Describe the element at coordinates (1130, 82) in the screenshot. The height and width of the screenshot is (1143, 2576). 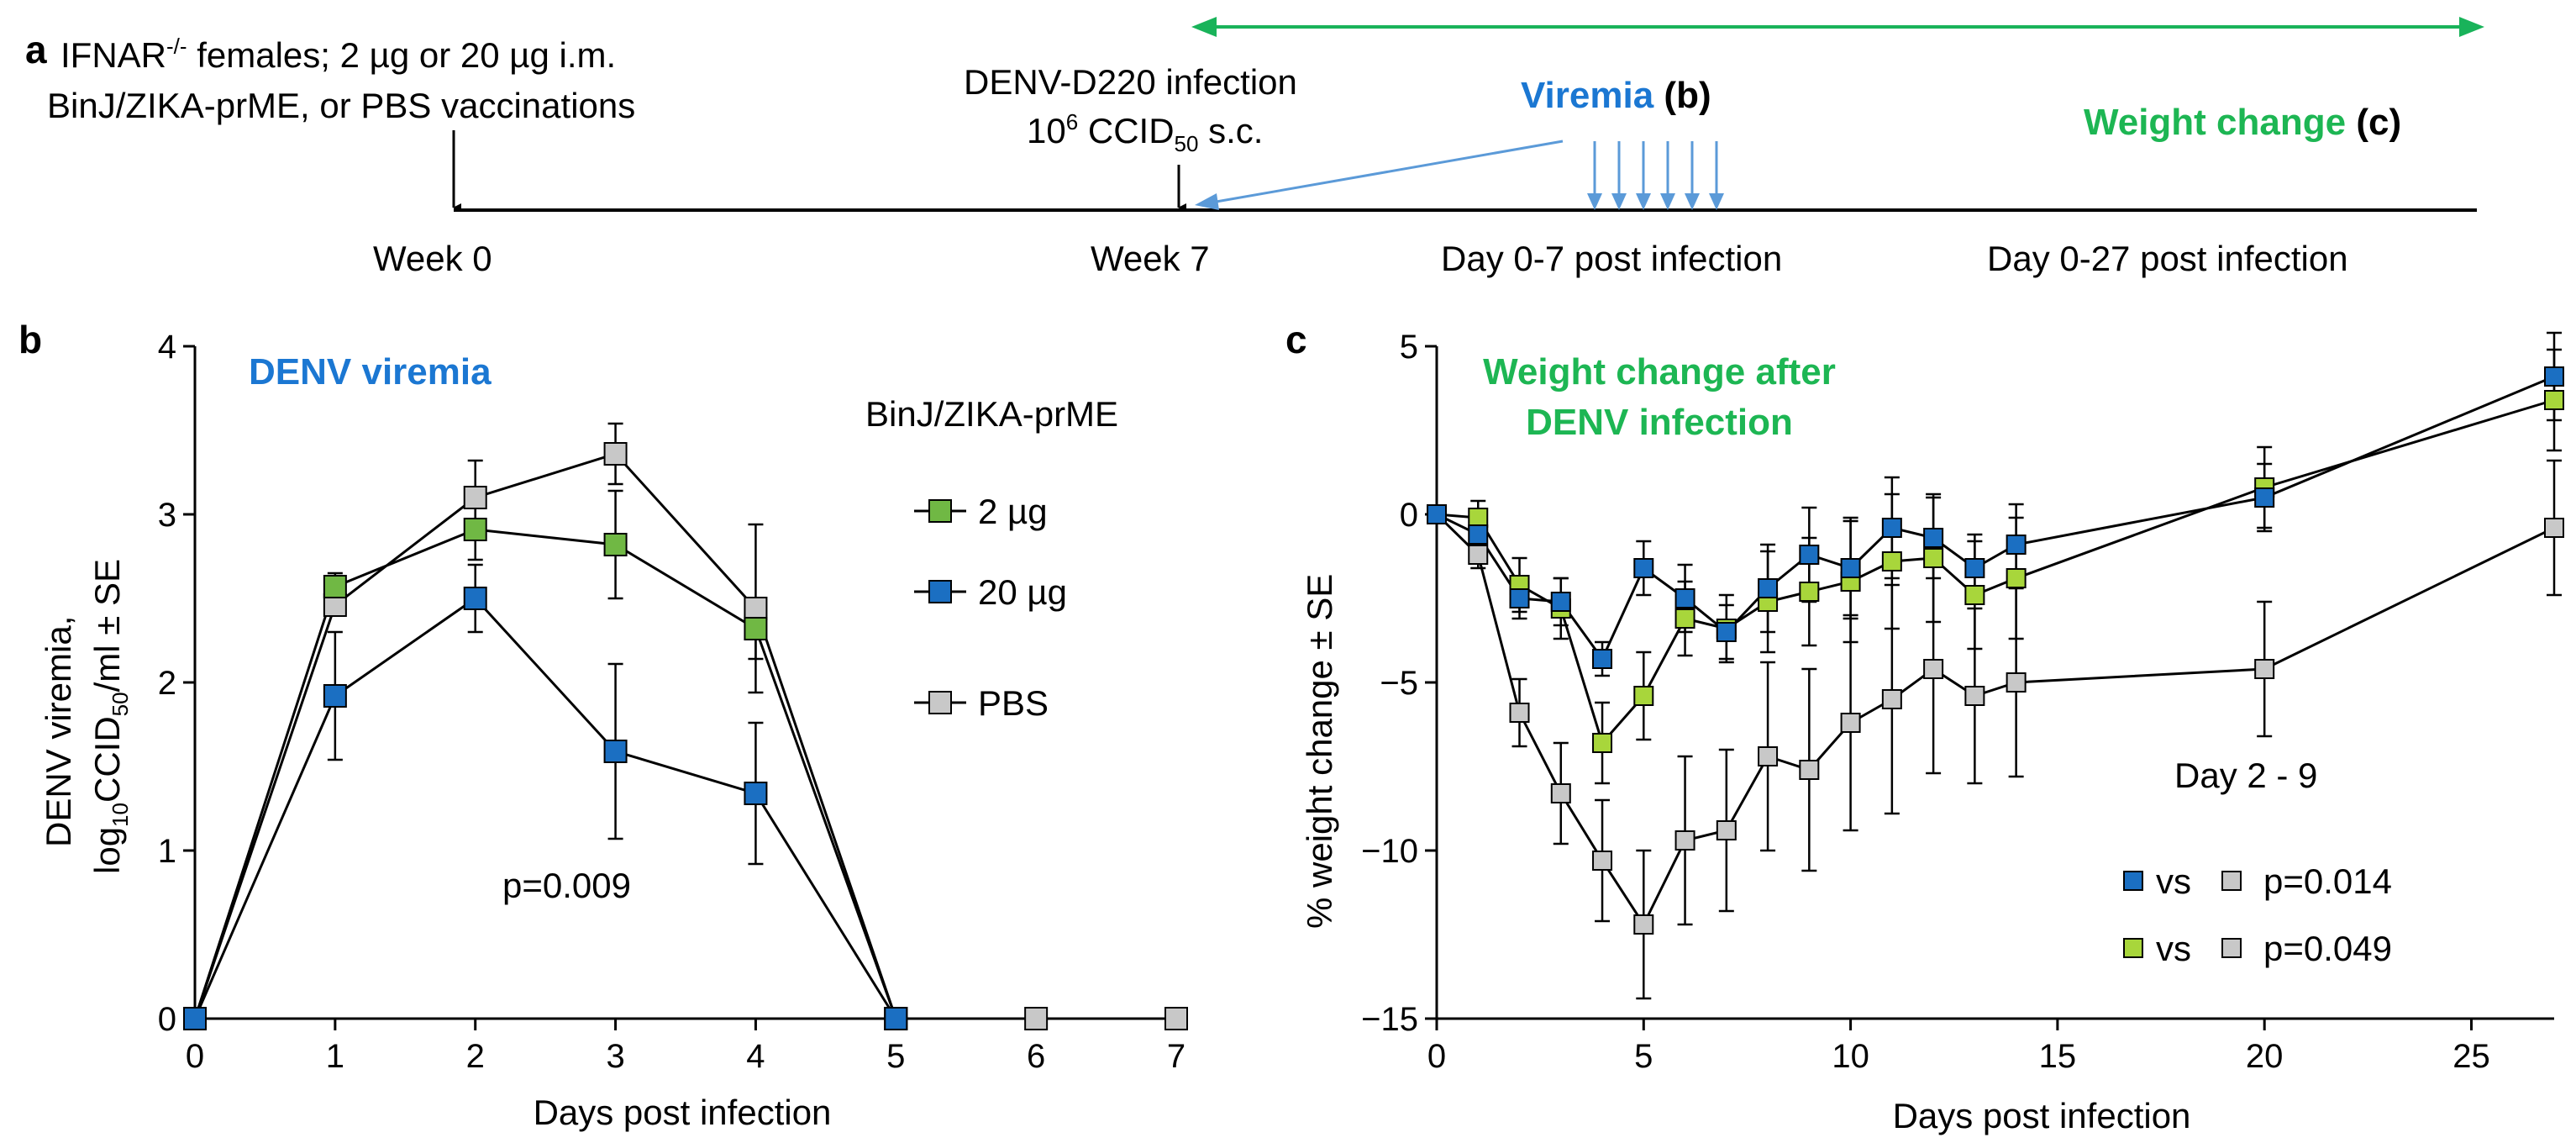
I see `infection-text-line1: DENV-D220 infection` at that location.